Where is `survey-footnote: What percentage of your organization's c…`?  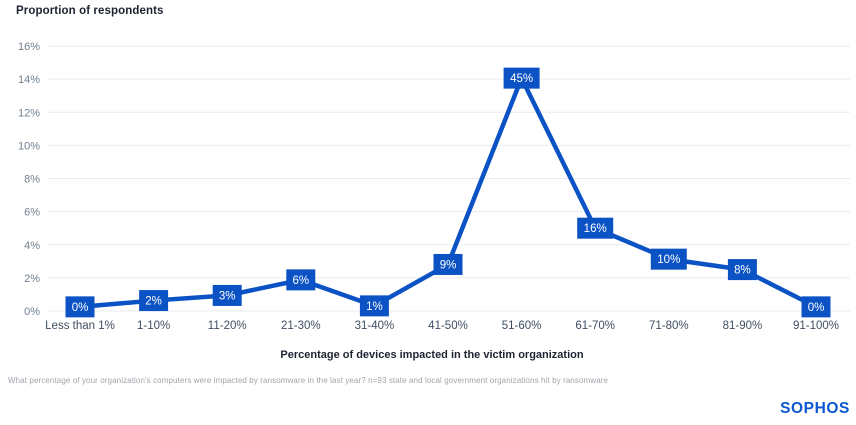
survey-footnote: What percentage of your organization's c… is located at coordinates (308, 380).